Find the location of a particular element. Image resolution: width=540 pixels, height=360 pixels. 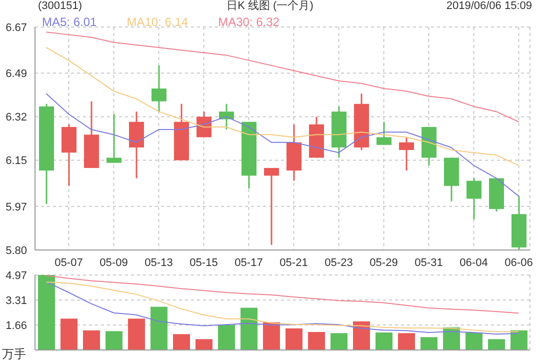

x-tick-label: 05-29 is located at coordinates (384, 262).